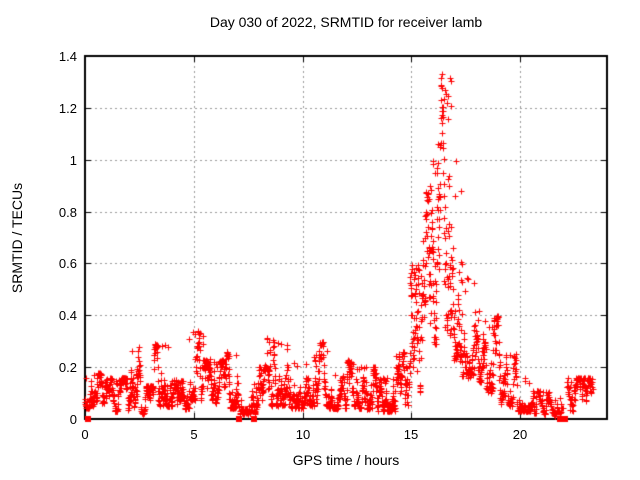 This screenshot has width=640, height=480. I want to click on x-tick-label: 5, so click(194, 434).